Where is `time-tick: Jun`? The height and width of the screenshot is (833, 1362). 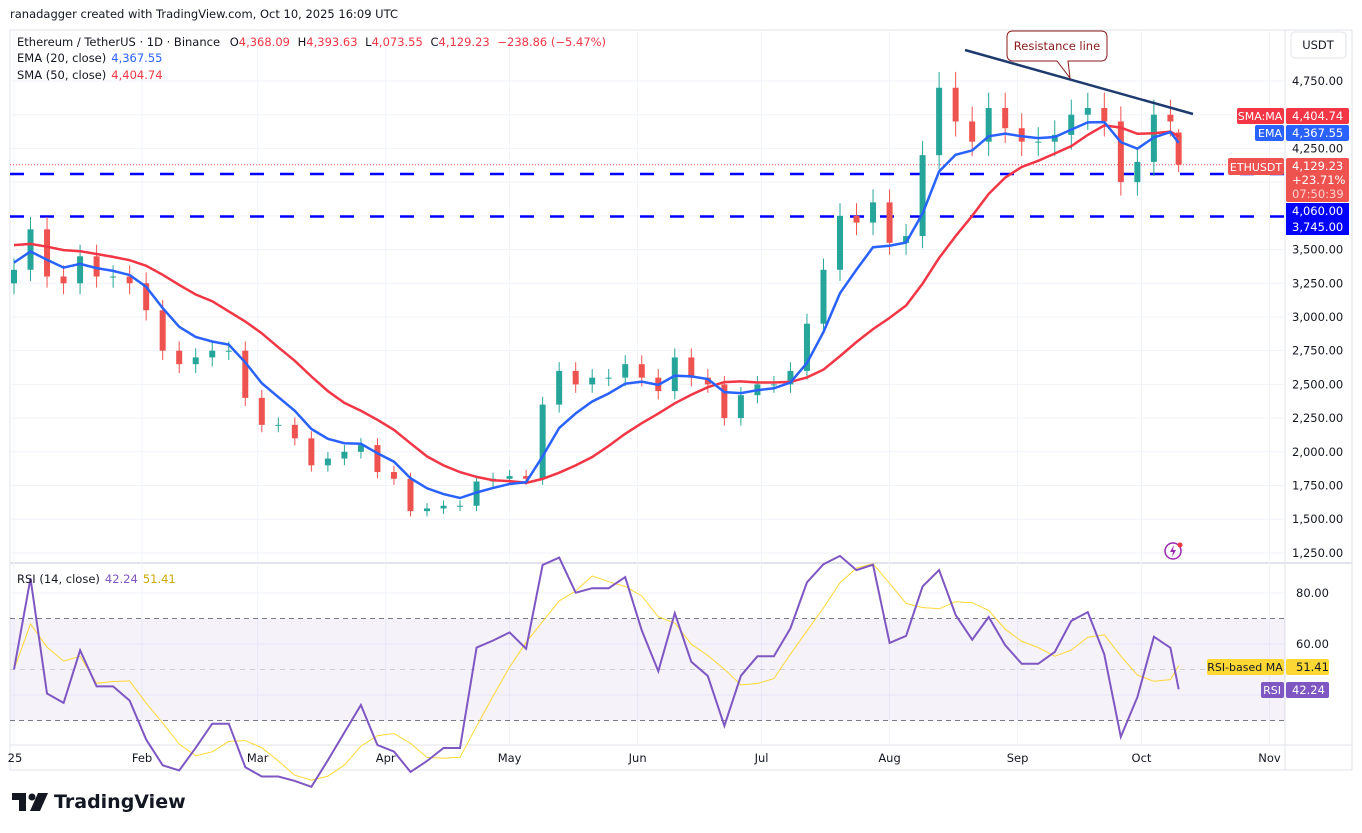
time-tick: Jun is located at coordinates (637, 758).